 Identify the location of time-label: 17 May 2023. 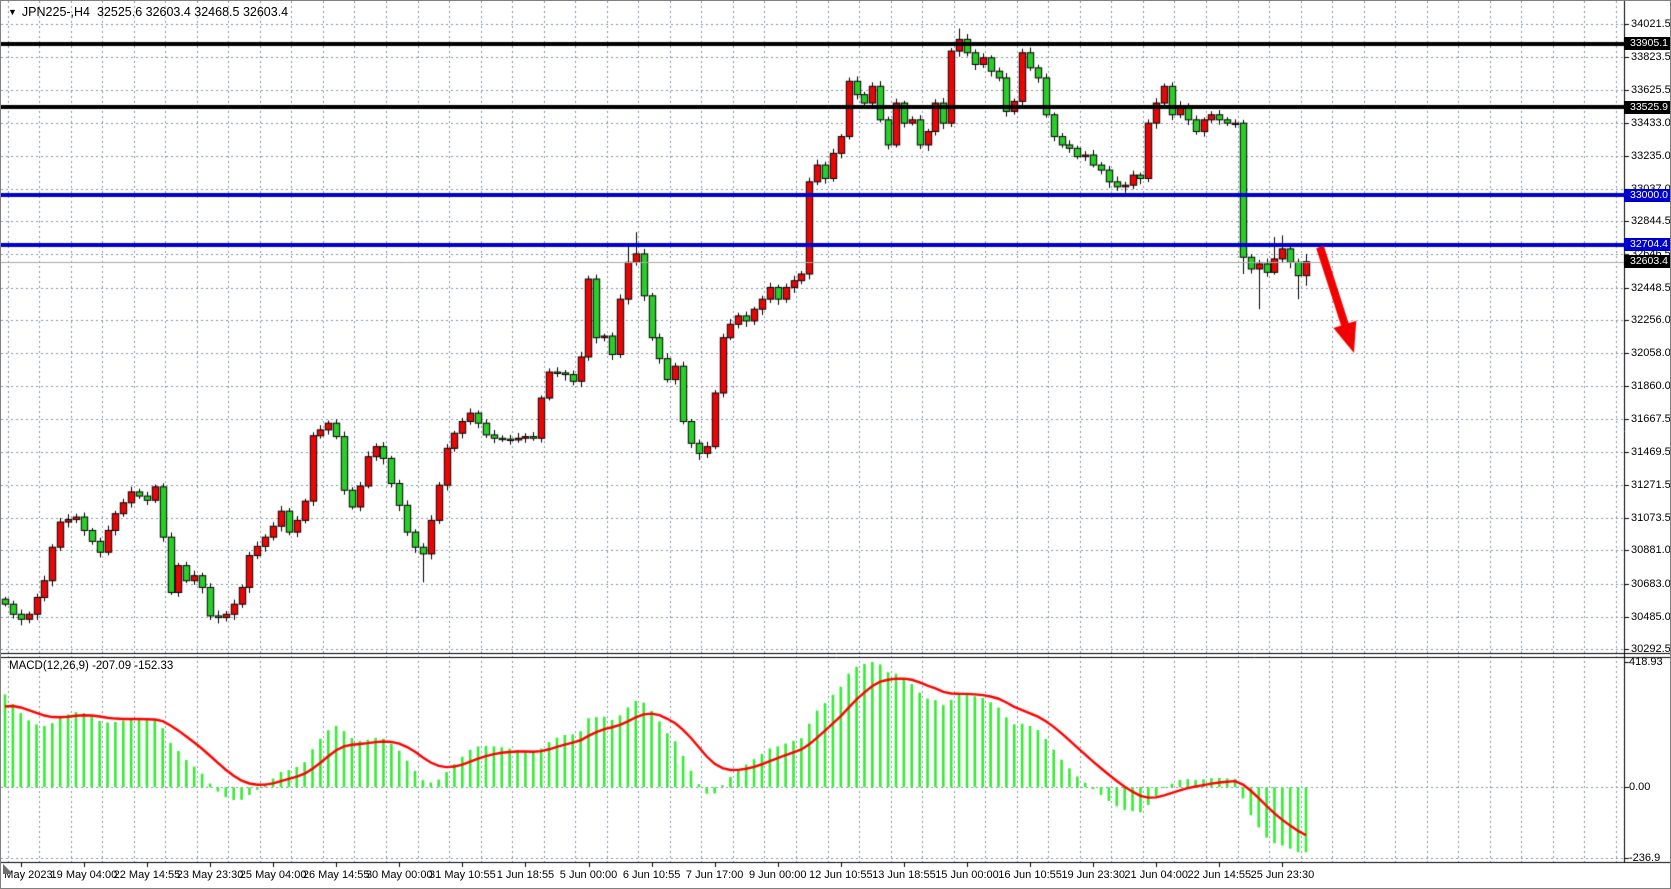
(27, 875).